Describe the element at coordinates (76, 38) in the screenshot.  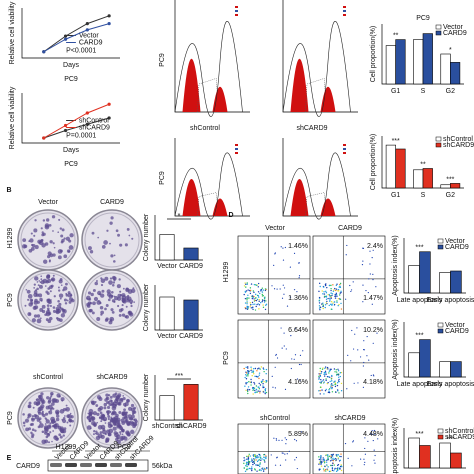
I see `line` at that location.